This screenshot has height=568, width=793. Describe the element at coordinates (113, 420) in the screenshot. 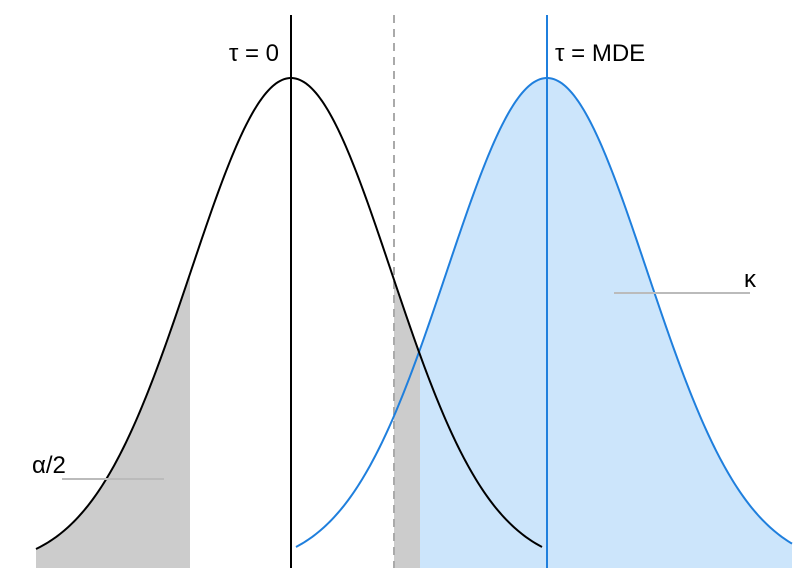

I see `left-tail-alpha-region` at that location.